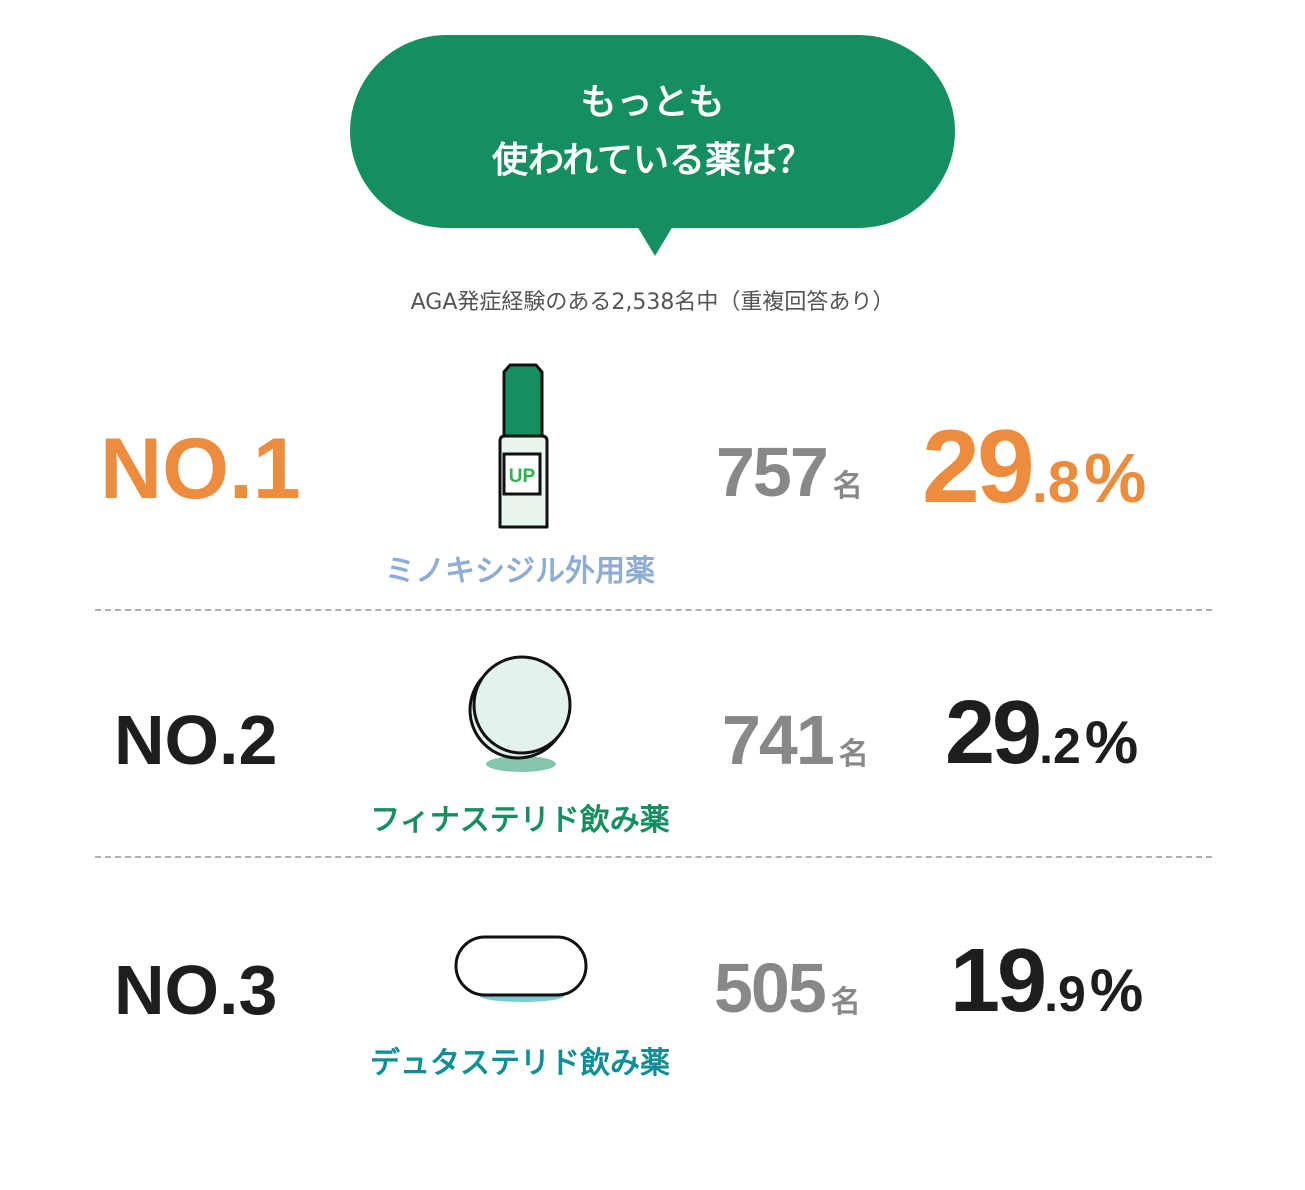 The width and height of the screenshot is (1305, 1190). What do you see at coordinates (520, 571) in the screenshot?
I see `rank-1-name: ミノキシジル外用薬` at bounding box center [520, 571].